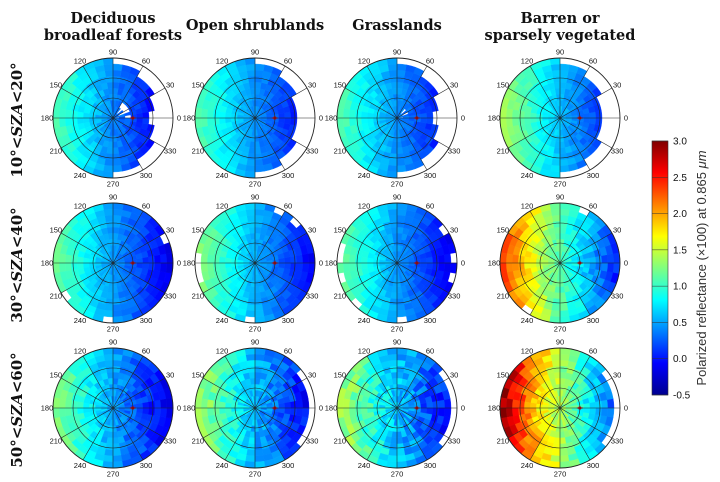 This screenshot has width=720, height=482. What do you see at coordinates (222, 350) in the screenshot?
I see `angle-label: 120` at bounding box center [222, 350].